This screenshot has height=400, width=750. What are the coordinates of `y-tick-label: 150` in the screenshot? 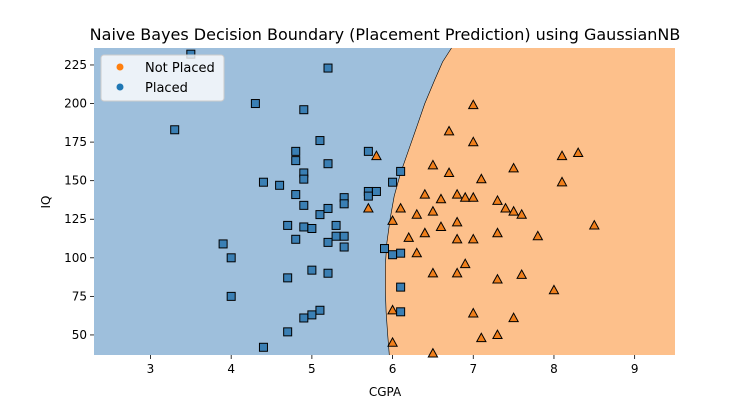 It's located at (75, 181).